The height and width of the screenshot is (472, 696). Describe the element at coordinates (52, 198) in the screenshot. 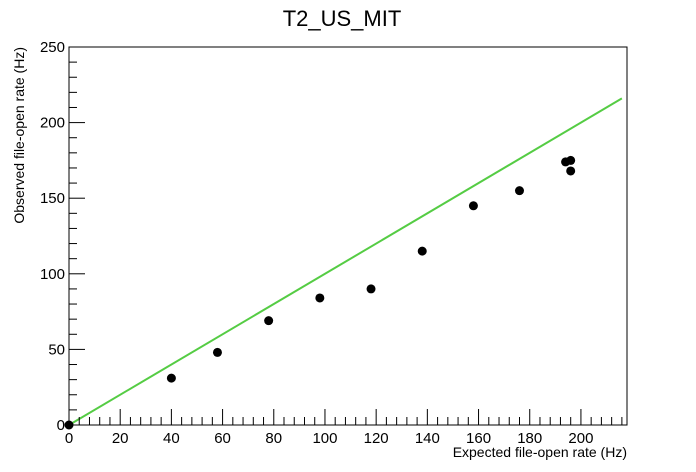

I see `y-tick-label: 150` at that location.